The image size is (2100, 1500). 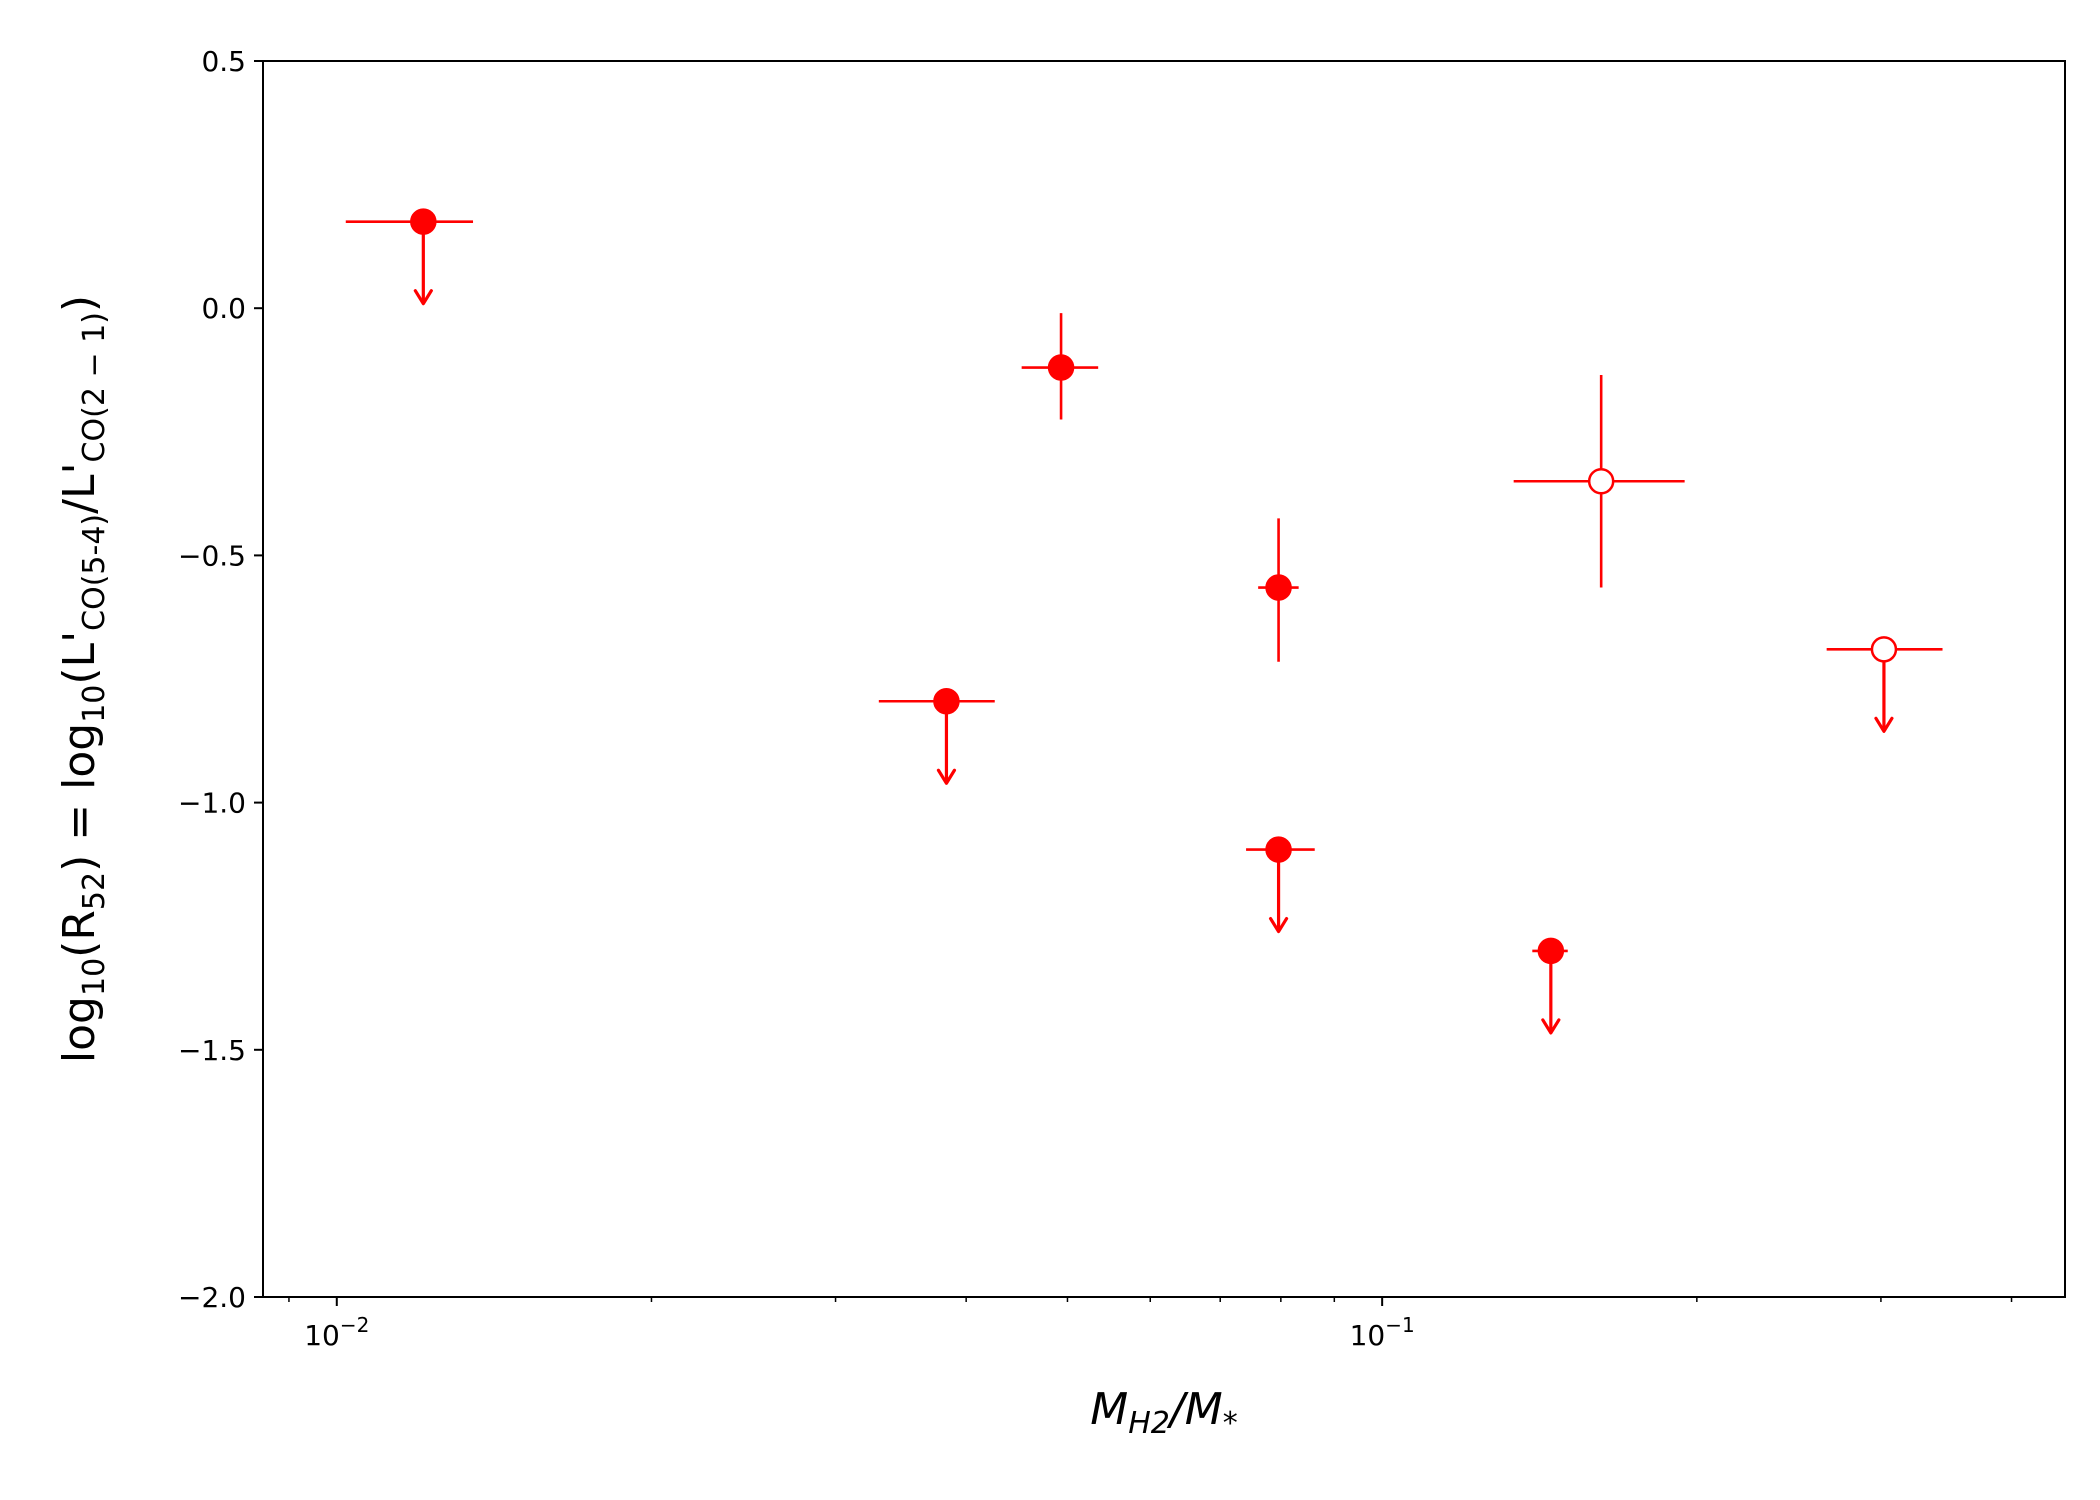 I want to click on x-axis-label: MH2/M*, so click(x=1163, y=1412).